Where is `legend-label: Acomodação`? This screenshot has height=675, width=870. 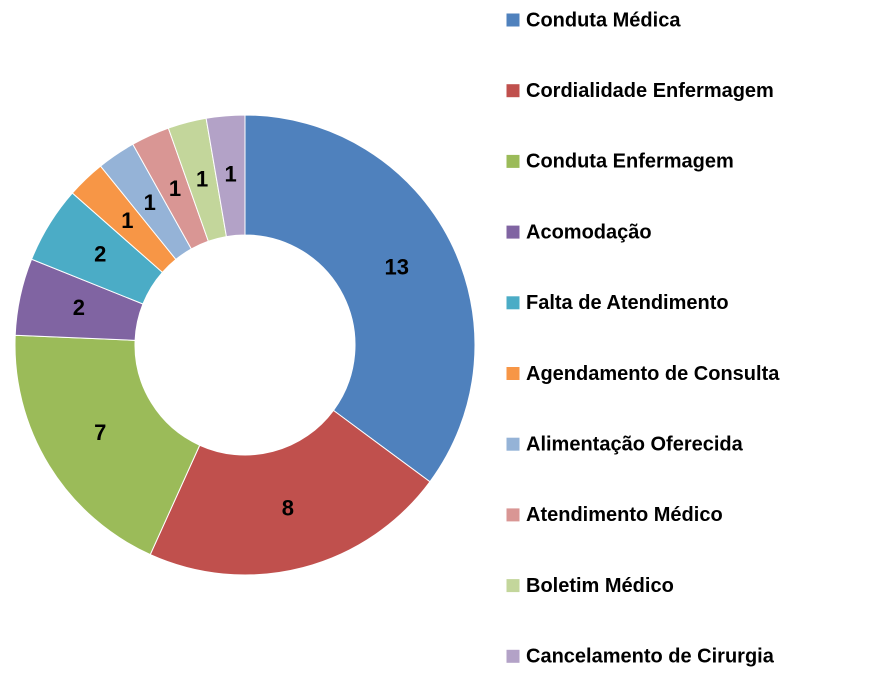 legend-label: Acomodação is located at coordinates (589, 232).